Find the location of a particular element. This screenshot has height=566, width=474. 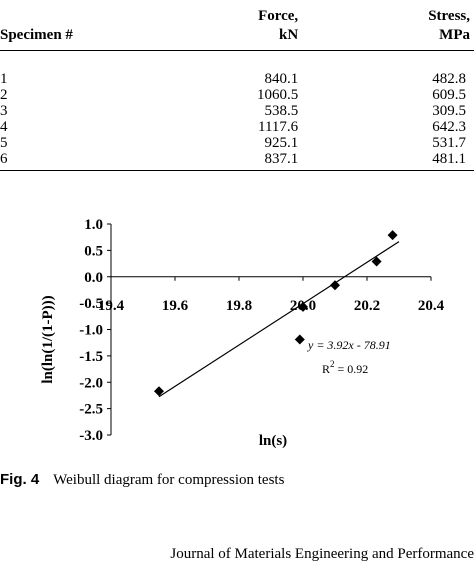

cell-force: 840.1 is located at coordinates (281, 78).